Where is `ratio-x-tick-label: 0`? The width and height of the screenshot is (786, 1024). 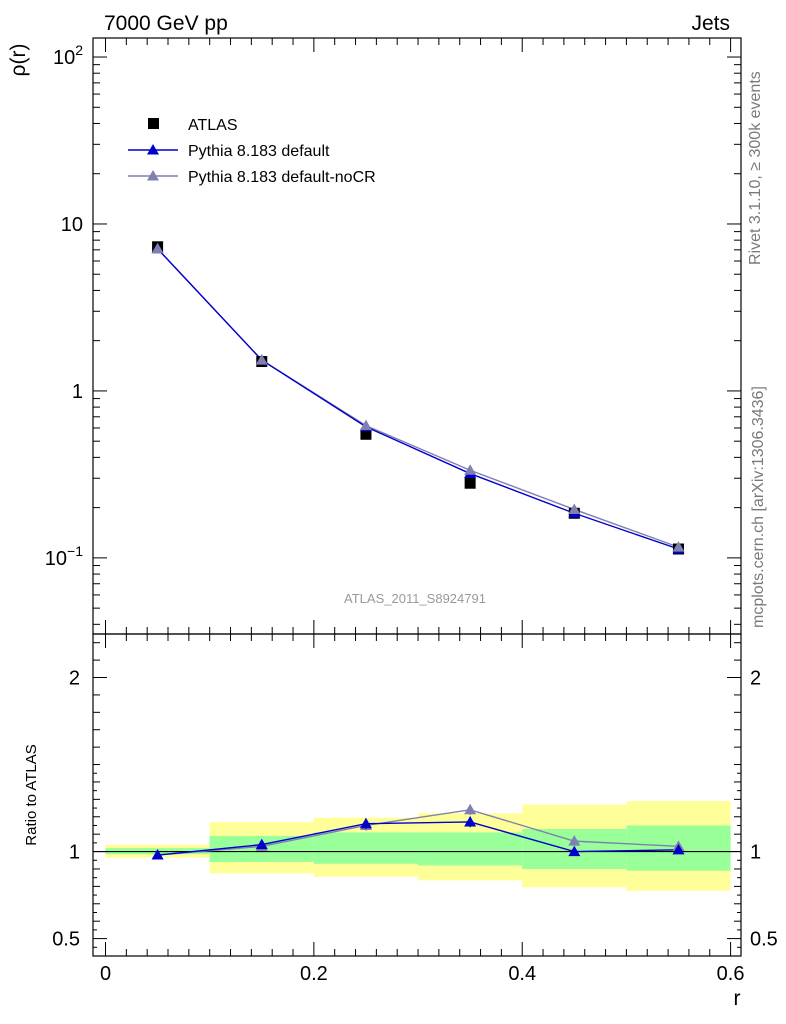
ratio-x-tick-label: 0 is located at coordinates (105, 974).